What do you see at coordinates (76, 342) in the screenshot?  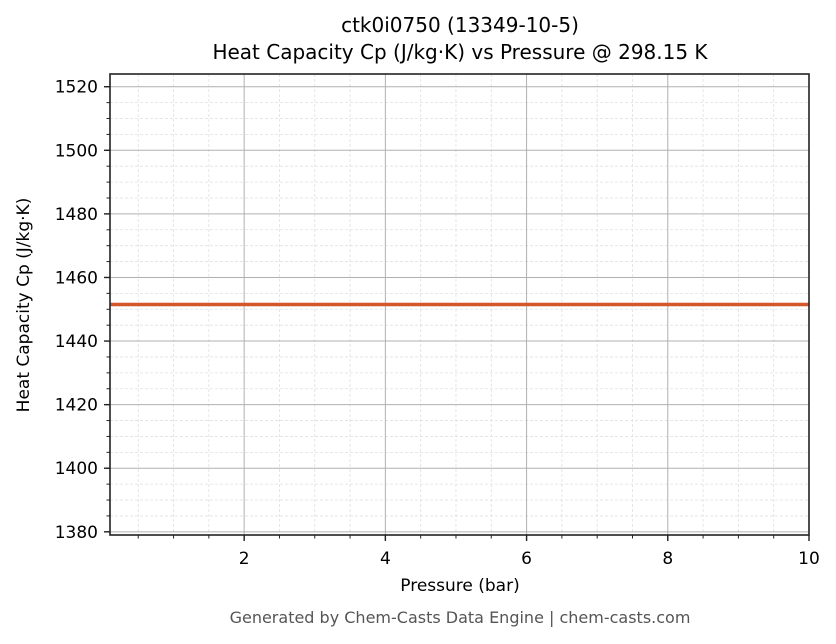 I see `y-tick-label: 1440` at bounding box center [76, 342].